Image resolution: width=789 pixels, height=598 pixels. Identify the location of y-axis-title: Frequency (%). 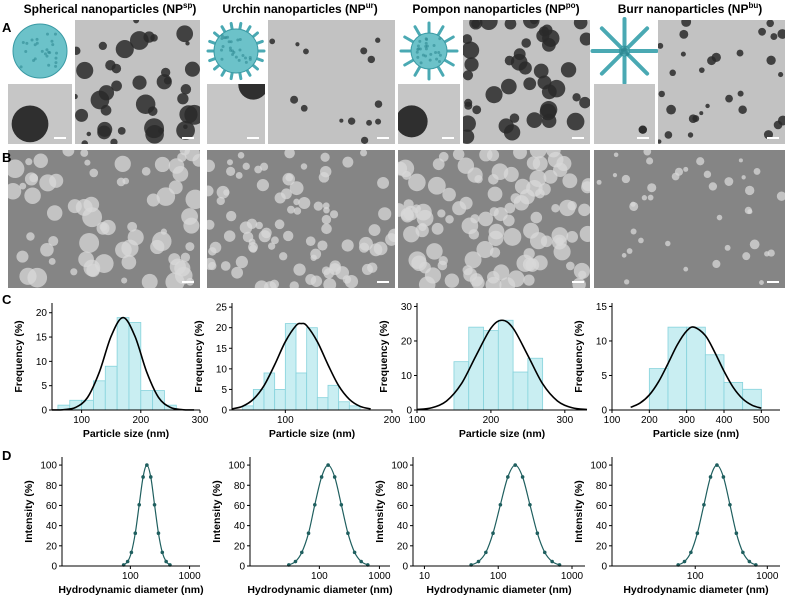
(384, 356).